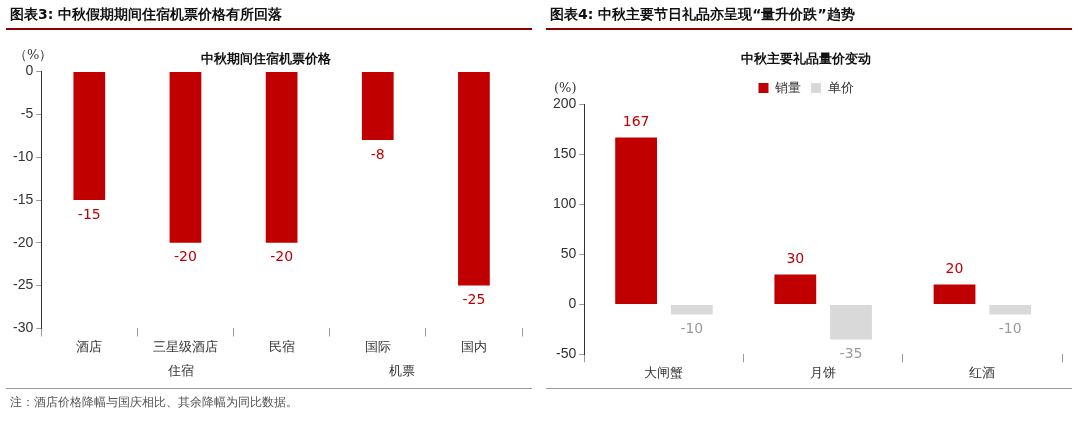  I want to click on x-tick-label: 三星级酒店, so click(185, 346).